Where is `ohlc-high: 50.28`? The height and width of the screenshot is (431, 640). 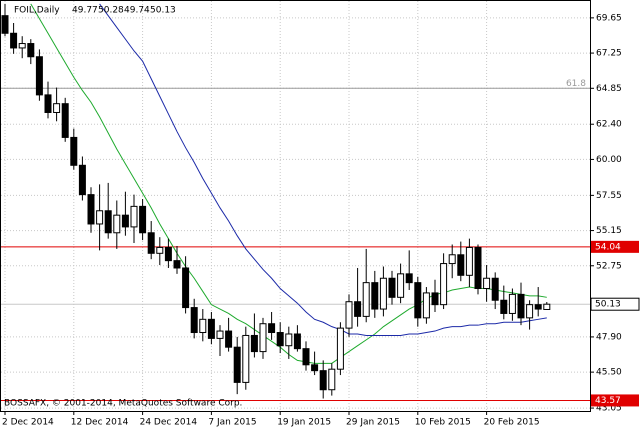
ohlc-high: 50.28 is located at coordinates (111, 11).